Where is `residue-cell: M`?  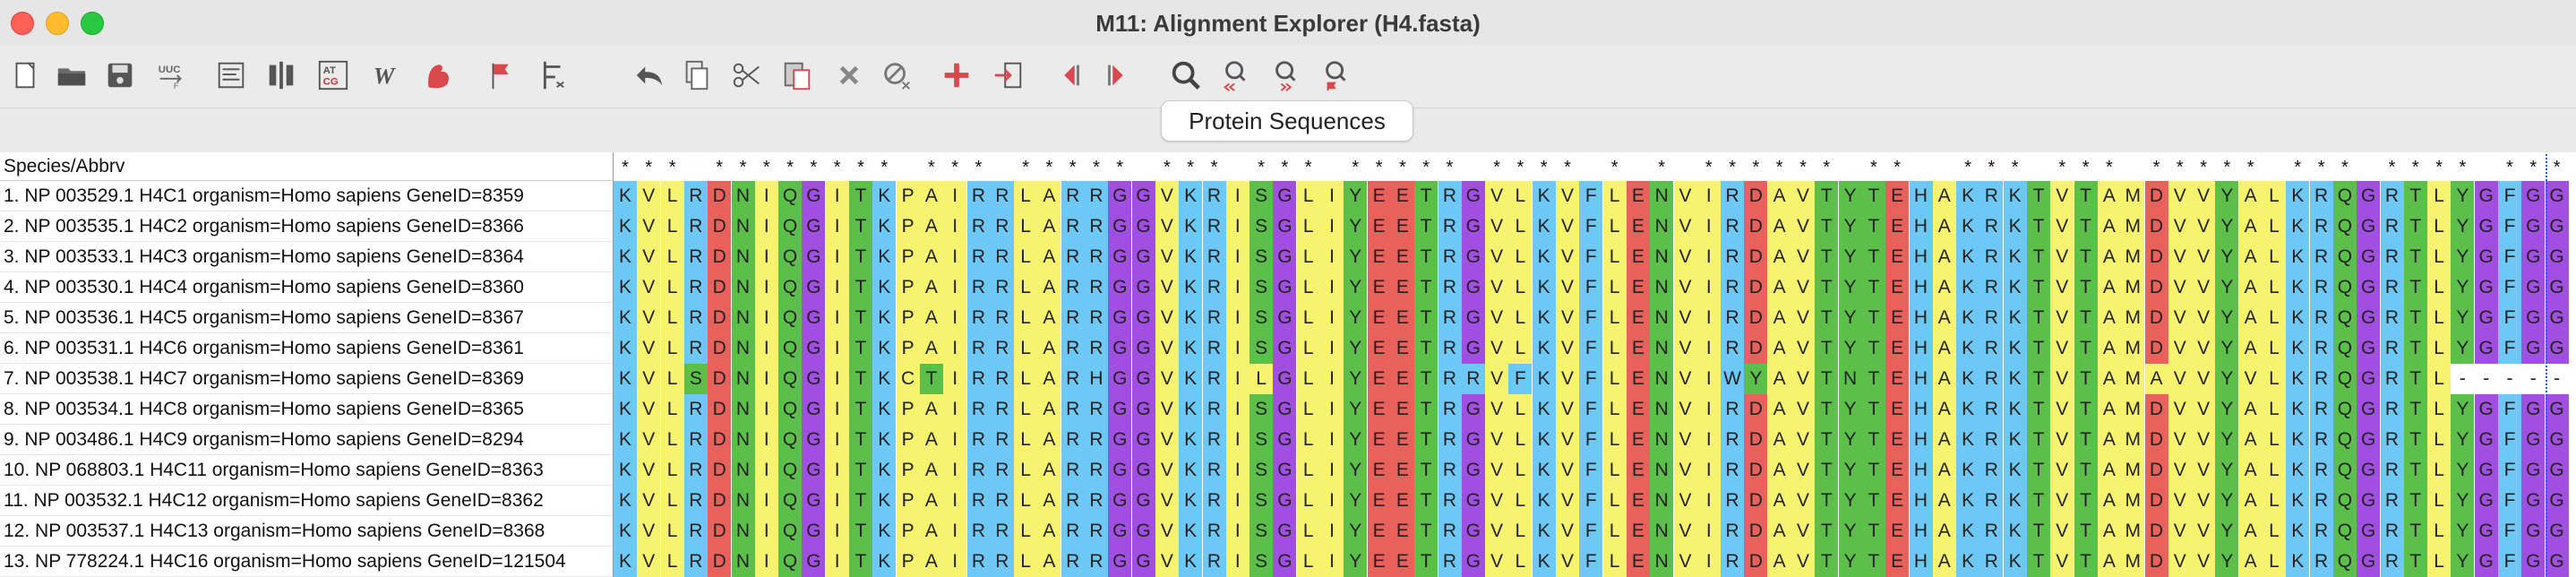 residue-cell: M is located at coordinates (2133, 562).